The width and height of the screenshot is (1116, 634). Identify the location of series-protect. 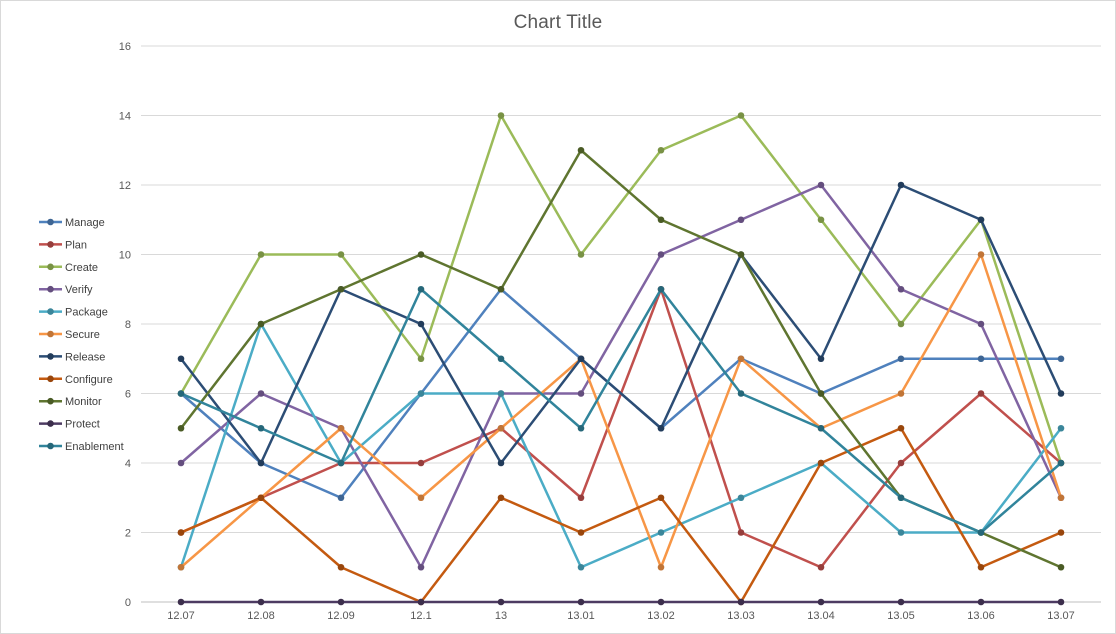
(621, 602).